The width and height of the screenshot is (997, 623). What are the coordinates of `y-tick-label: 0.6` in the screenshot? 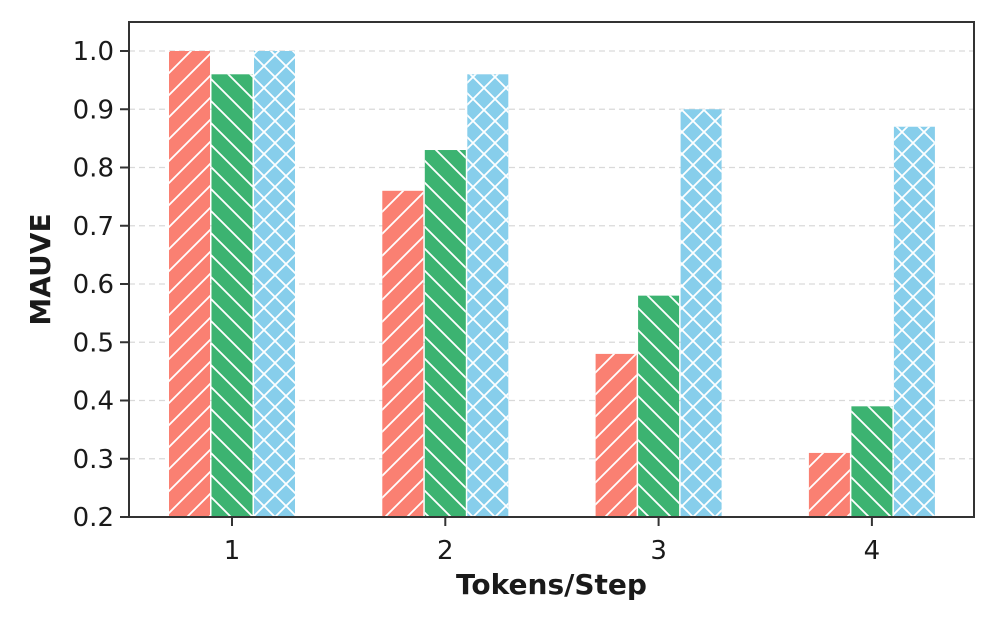 It's located at (93, 285).